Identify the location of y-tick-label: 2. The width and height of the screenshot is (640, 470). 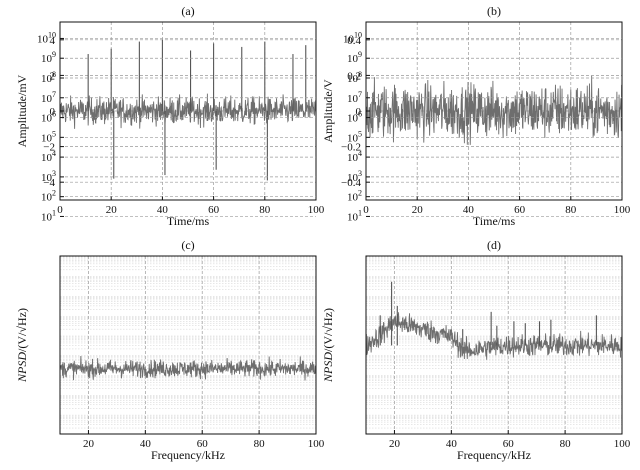
(53, 76).